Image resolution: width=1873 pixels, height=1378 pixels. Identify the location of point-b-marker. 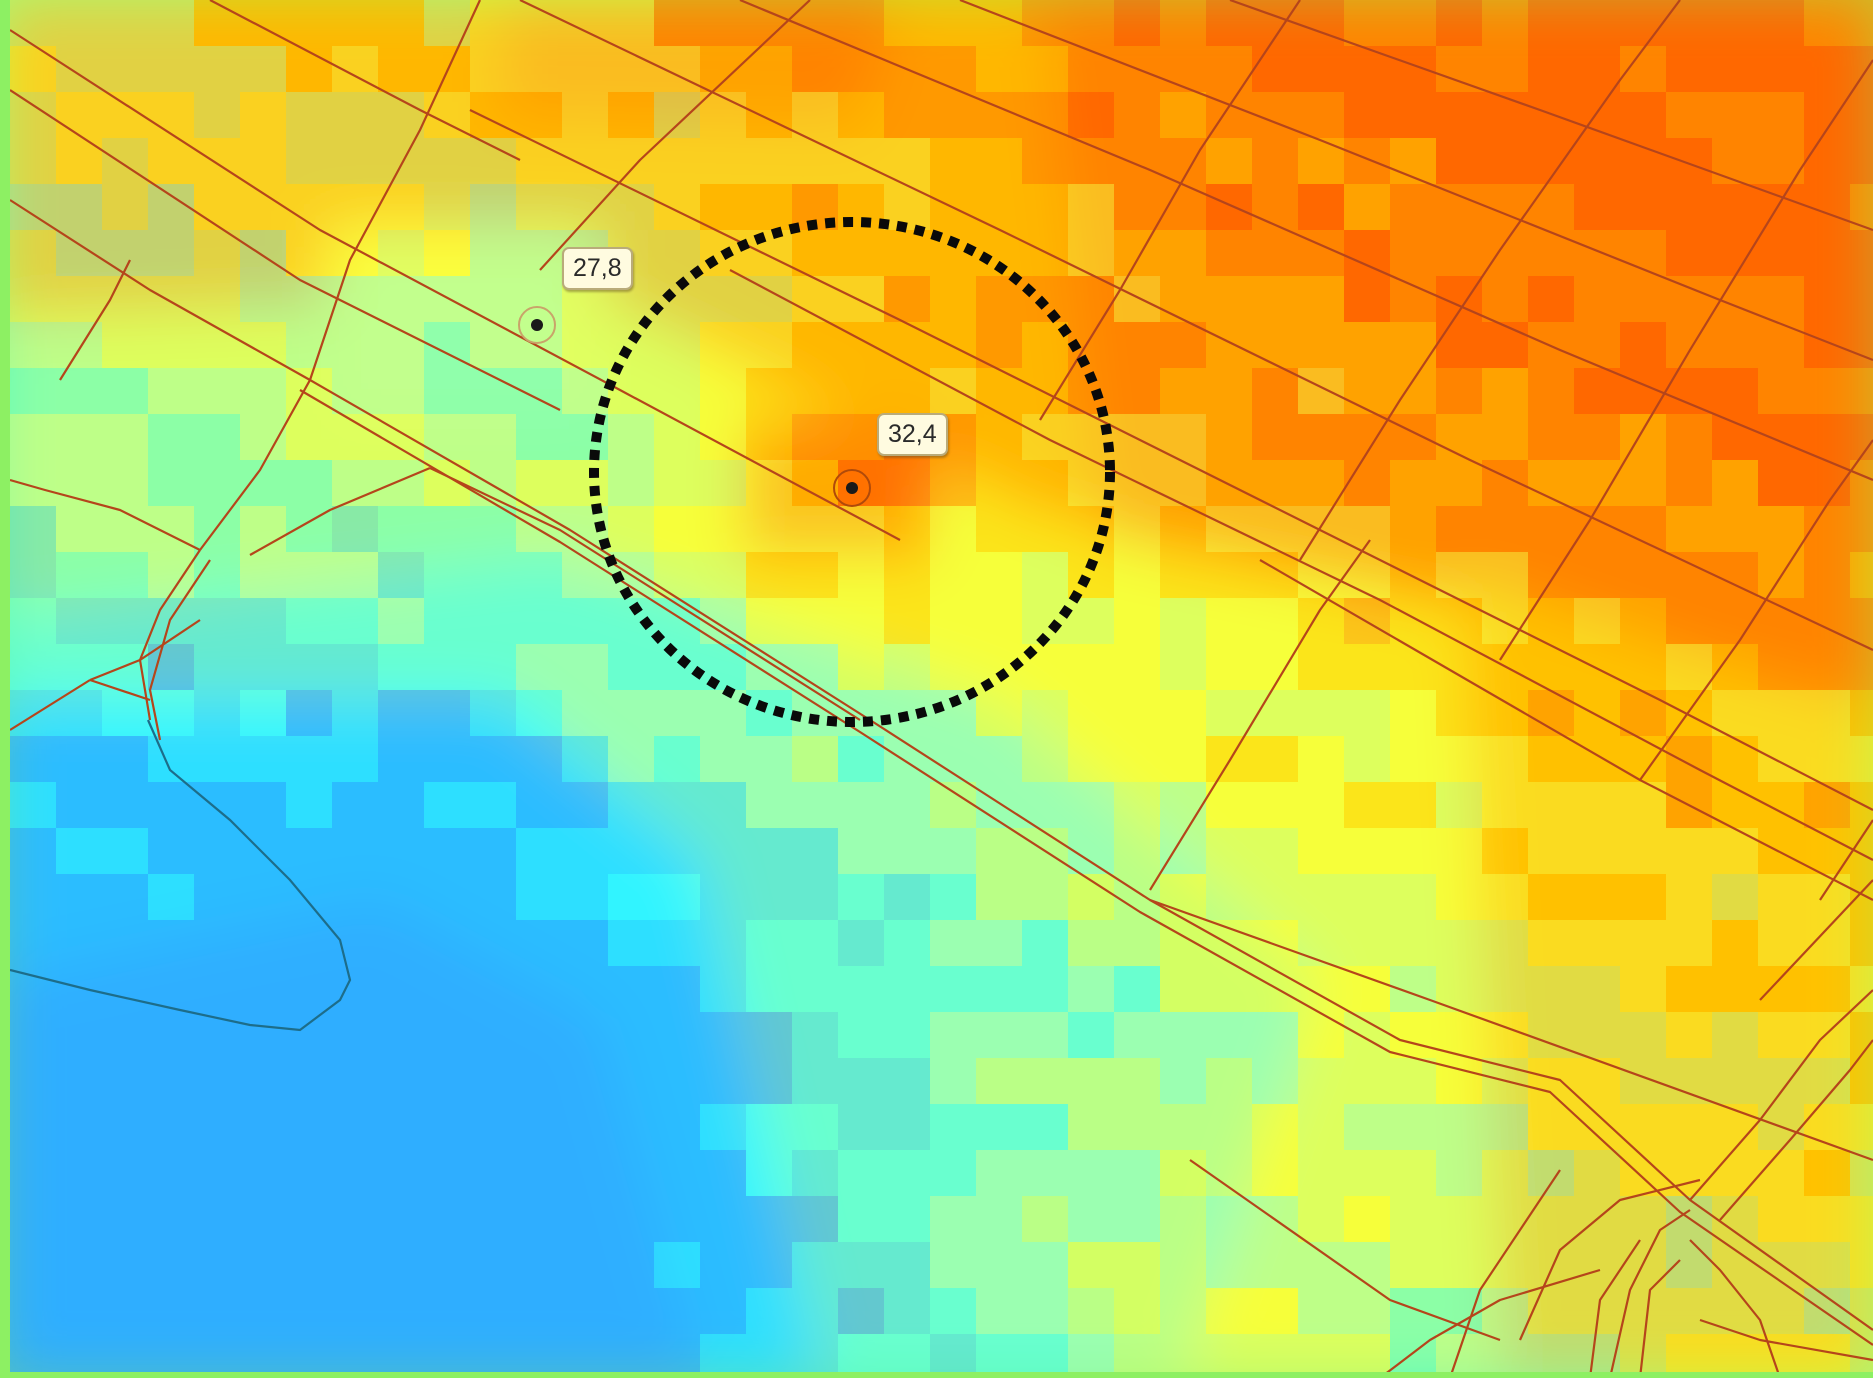
(852, 488).